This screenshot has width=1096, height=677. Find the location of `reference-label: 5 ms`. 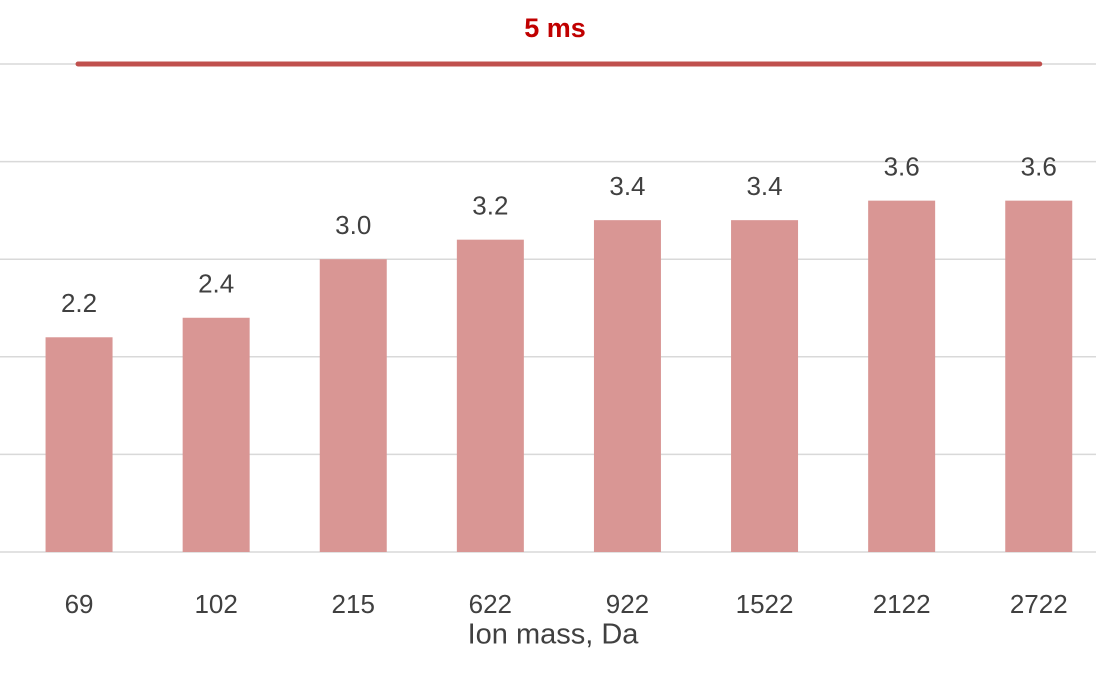

reference-label: 5 ms is located at coordinates (555, 28).